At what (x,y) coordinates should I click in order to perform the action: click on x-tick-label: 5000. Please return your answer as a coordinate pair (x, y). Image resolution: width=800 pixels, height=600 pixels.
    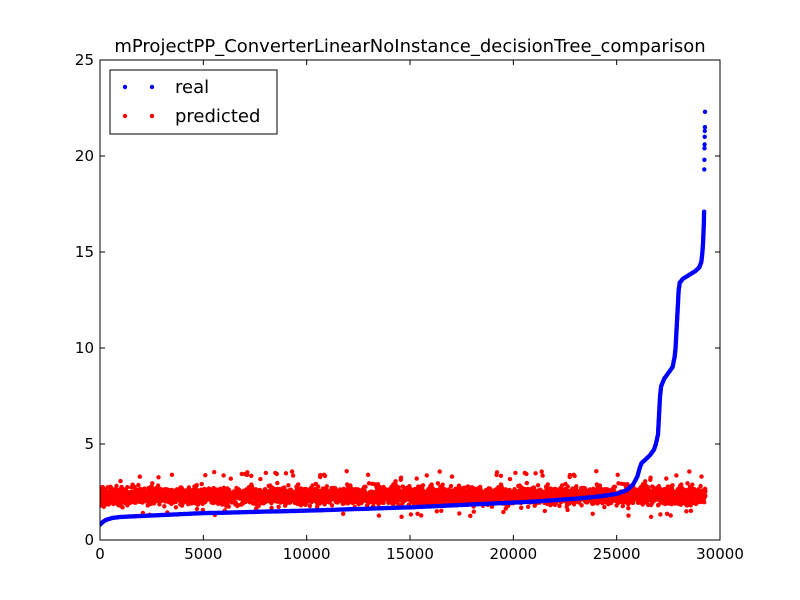
    Looking at the image, I should click on (203, 554).